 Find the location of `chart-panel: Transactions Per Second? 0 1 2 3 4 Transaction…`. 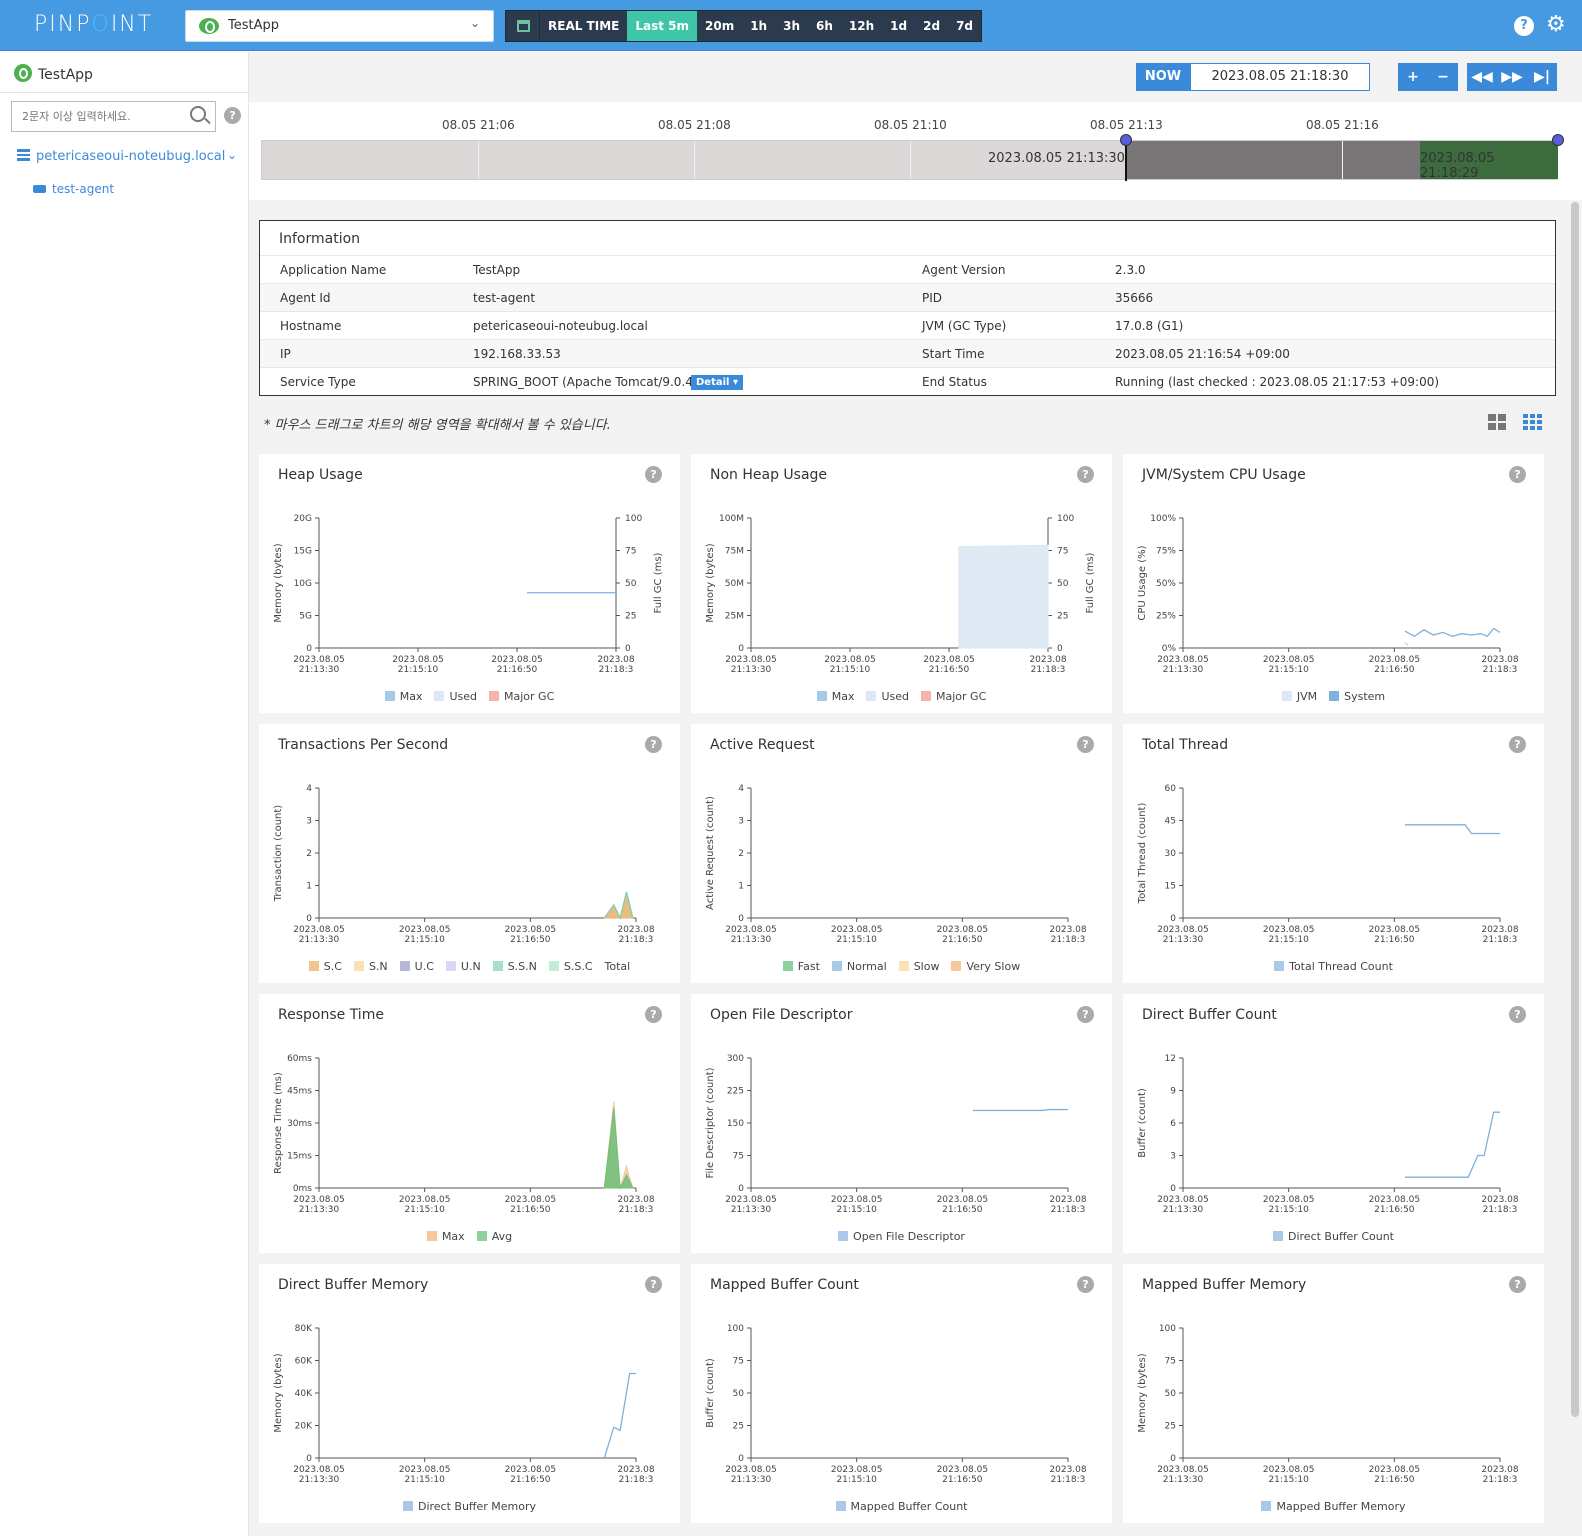

chart-panel: Transactions Per Second? 0 1 2 3 4 Transaction… is located at coordinates (469, 853).